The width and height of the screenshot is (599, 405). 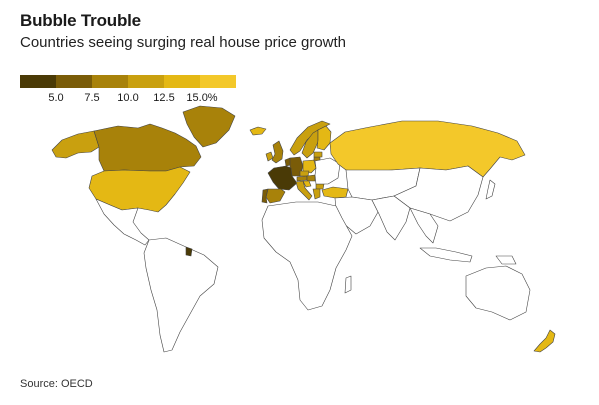 What do you see at coordinates (75, 144) in the screenshot?
I see `region-alaska` at bounding box center [75, 144].